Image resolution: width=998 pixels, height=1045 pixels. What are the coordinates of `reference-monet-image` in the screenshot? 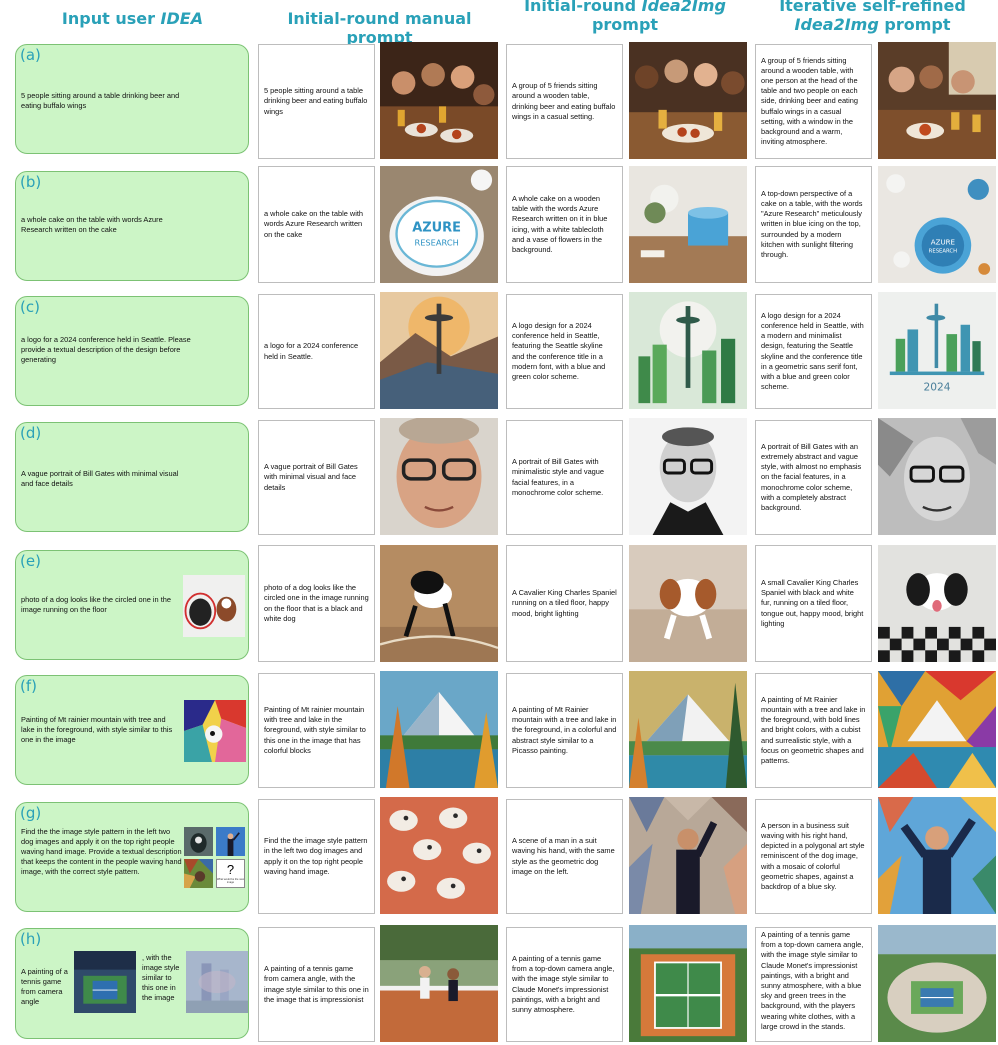 It's located at (217, 982).